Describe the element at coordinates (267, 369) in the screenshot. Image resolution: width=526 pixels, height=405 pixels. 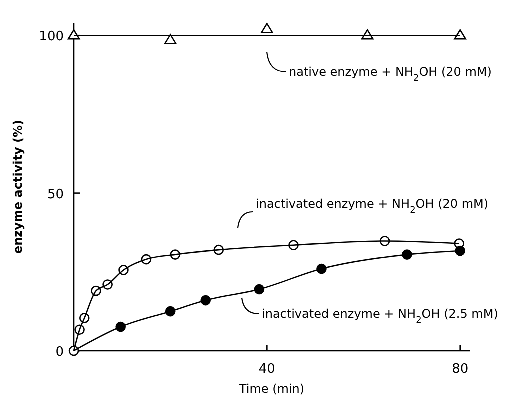
I see `x-tick-label: 40` at that location.